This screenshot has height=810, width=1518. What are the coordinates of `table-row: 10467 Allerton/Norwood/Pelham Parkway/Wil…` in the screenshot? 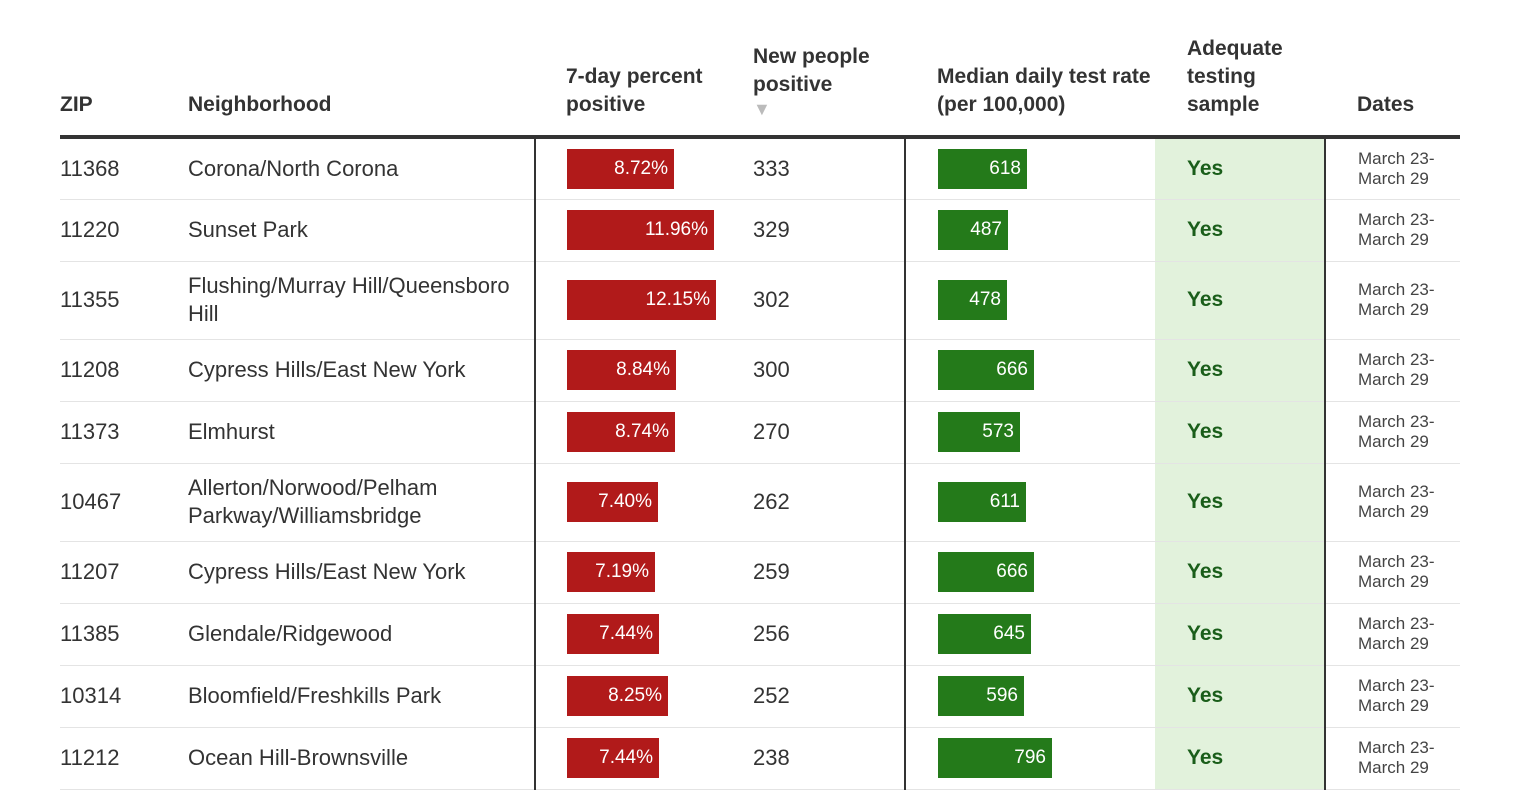 It's located at (760, 502).